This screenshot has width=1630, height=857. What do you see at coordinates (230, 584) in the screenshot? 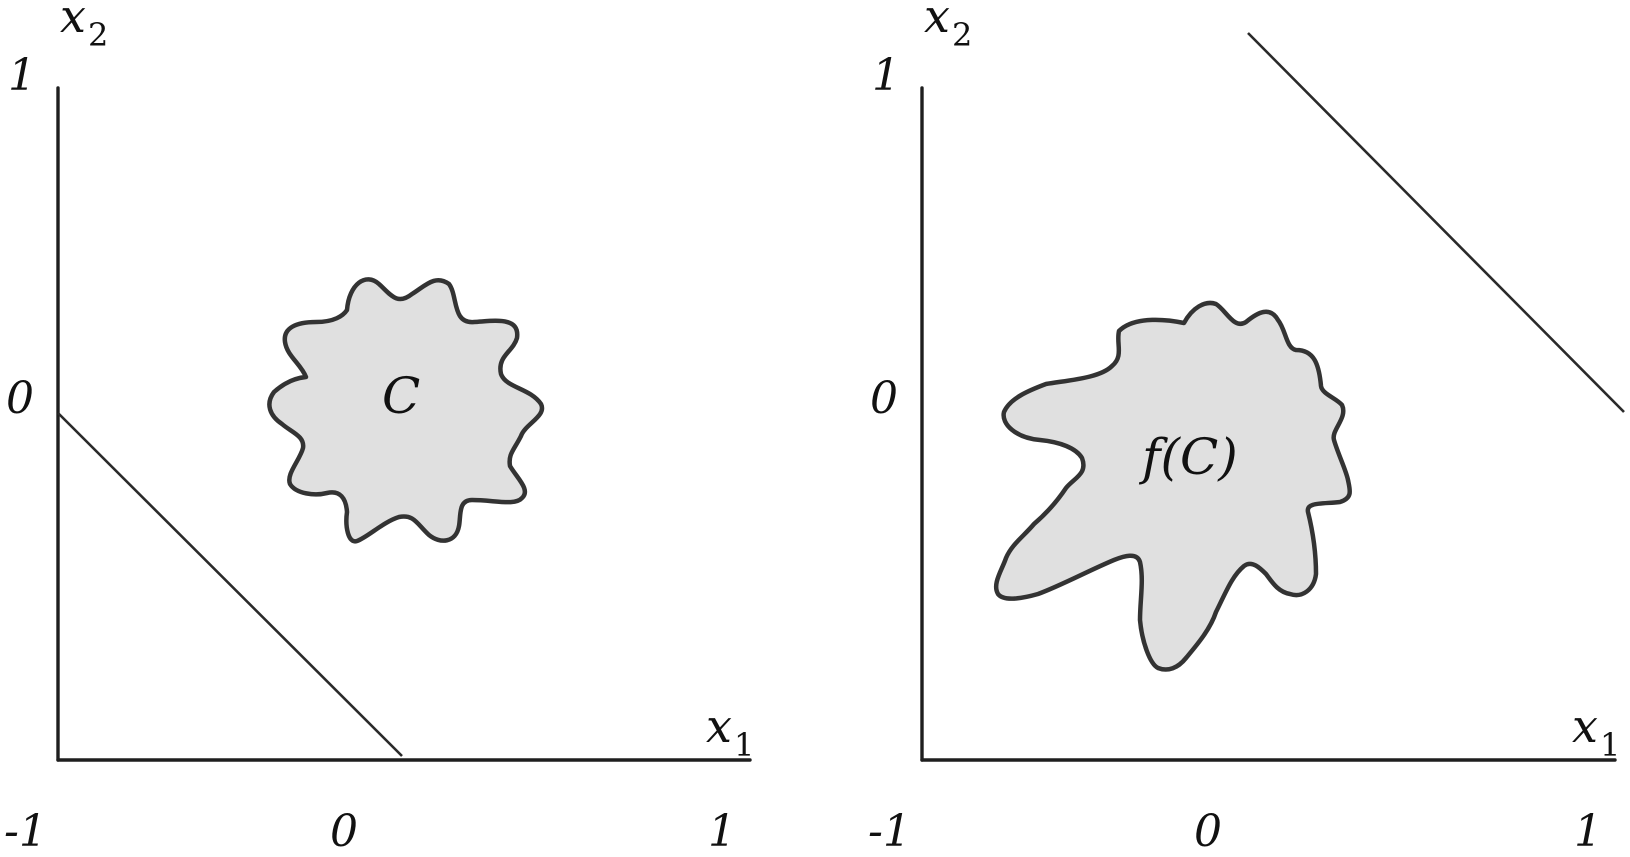
I see `left-boundary-line` at bounding box center [230, 584].